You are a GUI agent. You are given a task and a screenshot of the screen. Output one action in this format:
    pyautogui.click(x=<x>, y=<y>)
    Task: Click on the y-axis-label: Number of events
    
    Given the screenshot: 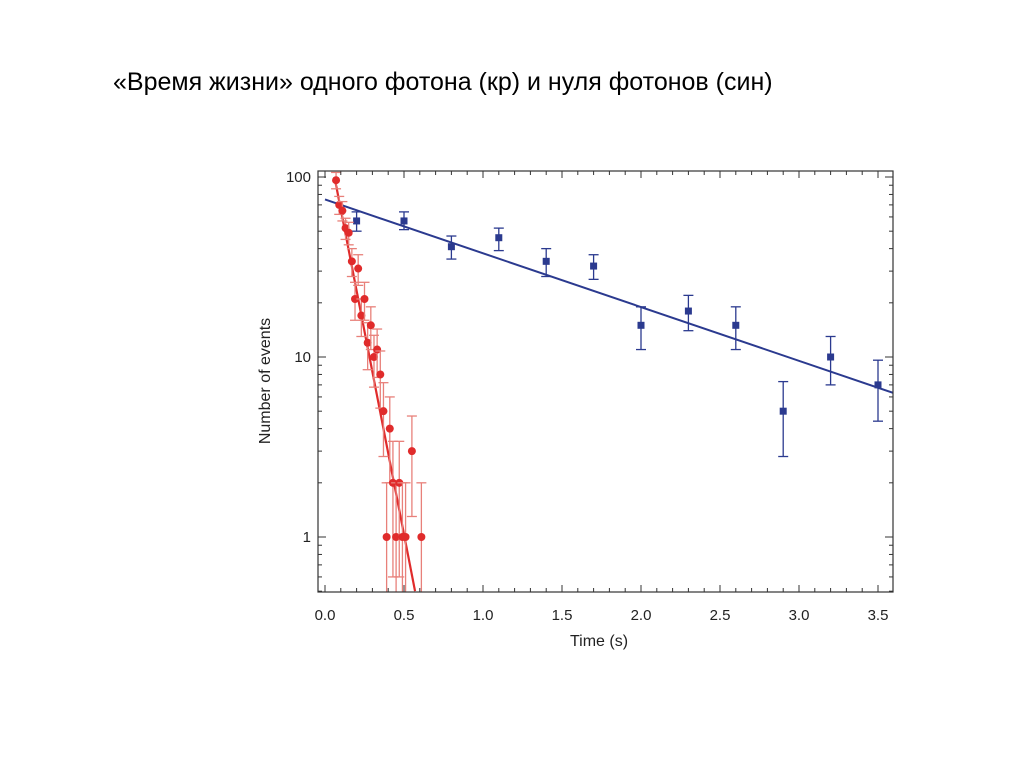 What is the action you would take?
    pyautogui.click(x=265, y=381)
    